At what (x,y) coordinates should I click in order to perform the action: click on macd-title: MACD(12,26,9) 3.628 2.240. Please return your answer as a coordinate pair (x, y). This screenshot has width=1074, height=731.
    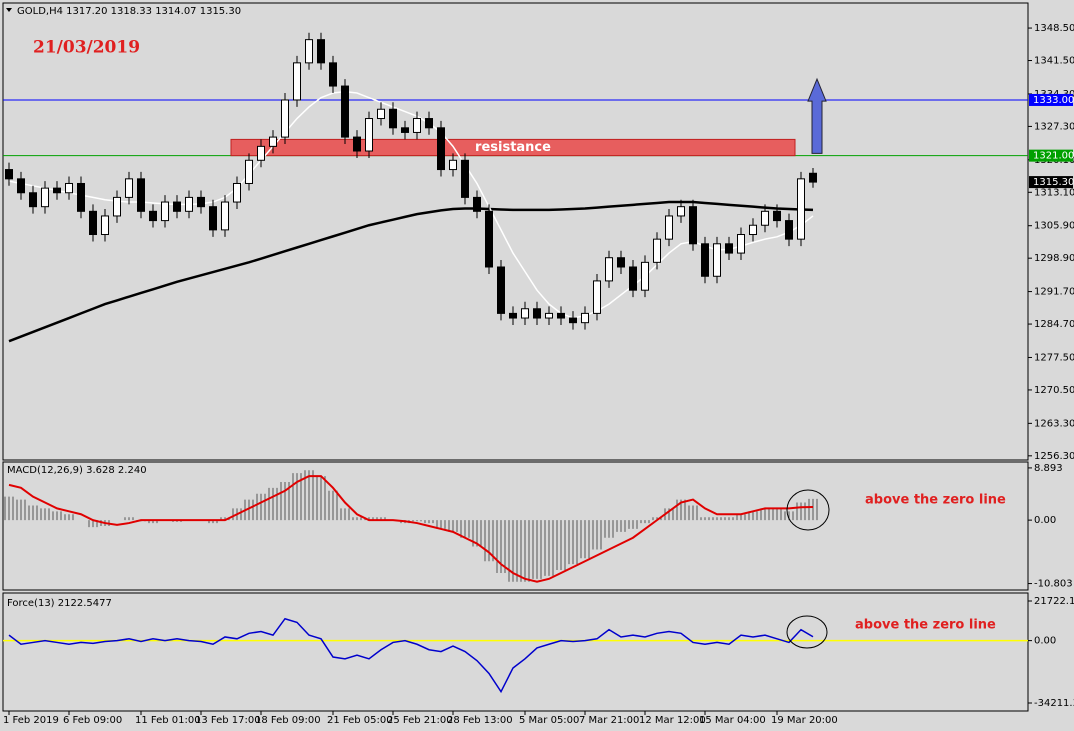
    Looking at the image, I should click on (77, 470).